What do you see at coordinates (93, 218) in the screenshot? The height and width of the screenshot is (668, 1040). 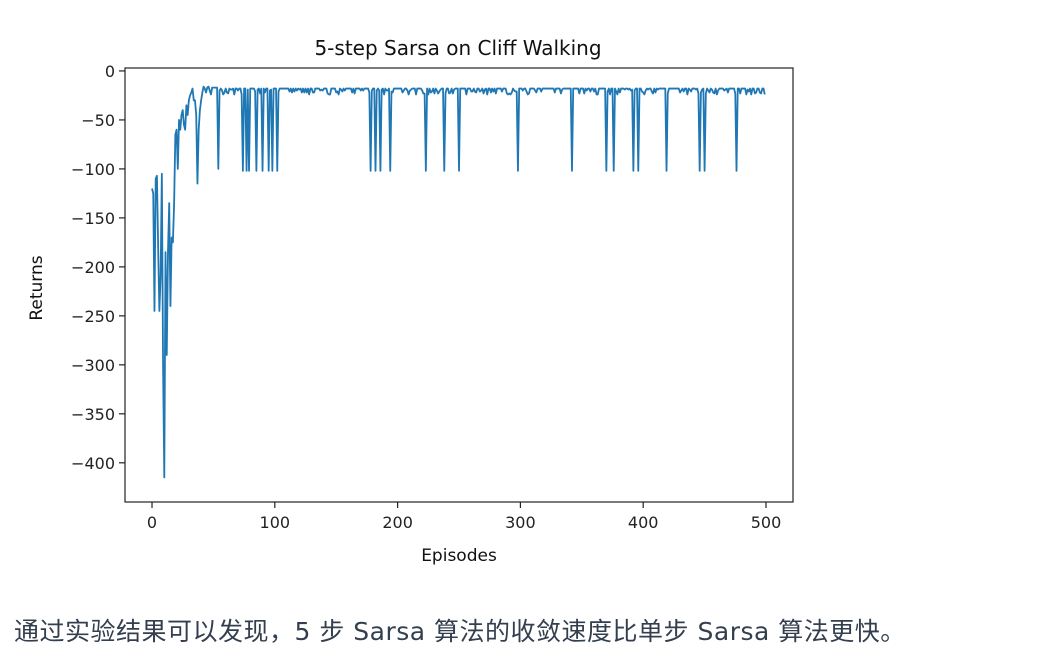 I see `y-tick-label: −150` at bounding box center [93, 218].